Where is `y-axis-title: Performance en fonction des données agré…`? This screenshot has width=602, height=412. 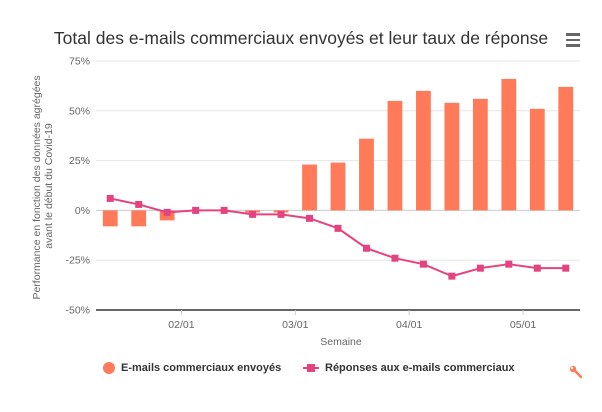
y-axis-title: Performance en fonction des données agré… is located at coordinates (43, 185).